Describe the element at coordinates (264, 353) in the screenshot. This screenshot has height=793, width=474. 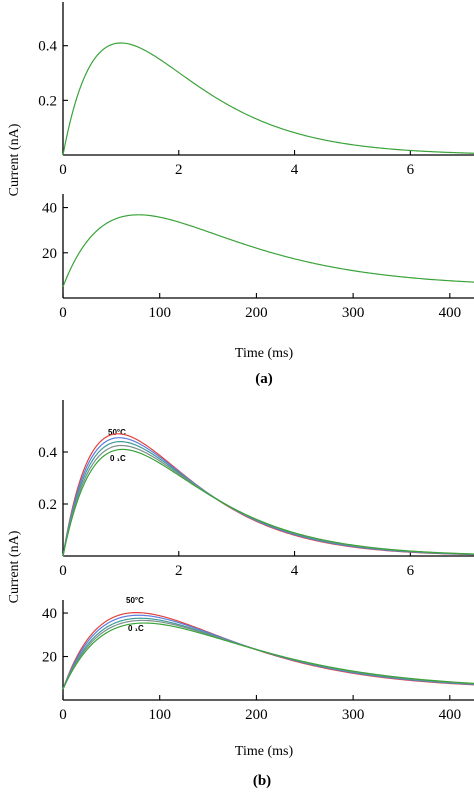
I see `x-axis-title-a: Time (ms)` at that location.